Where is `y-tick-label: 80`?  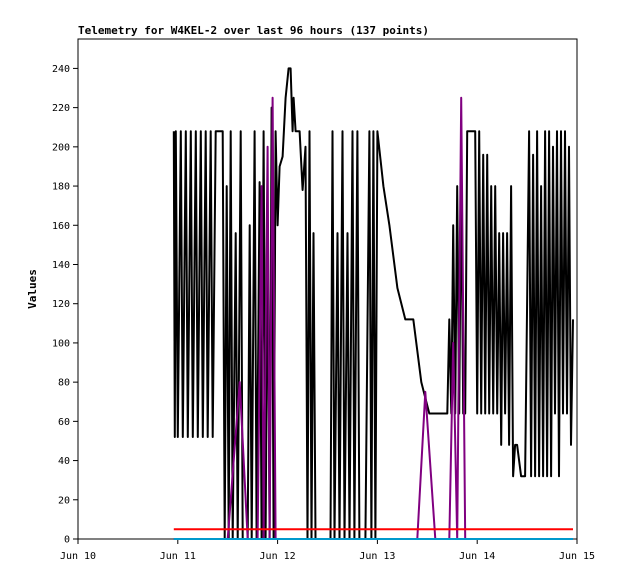 y-tick-label: 80 is located at coordinates (64, 383).